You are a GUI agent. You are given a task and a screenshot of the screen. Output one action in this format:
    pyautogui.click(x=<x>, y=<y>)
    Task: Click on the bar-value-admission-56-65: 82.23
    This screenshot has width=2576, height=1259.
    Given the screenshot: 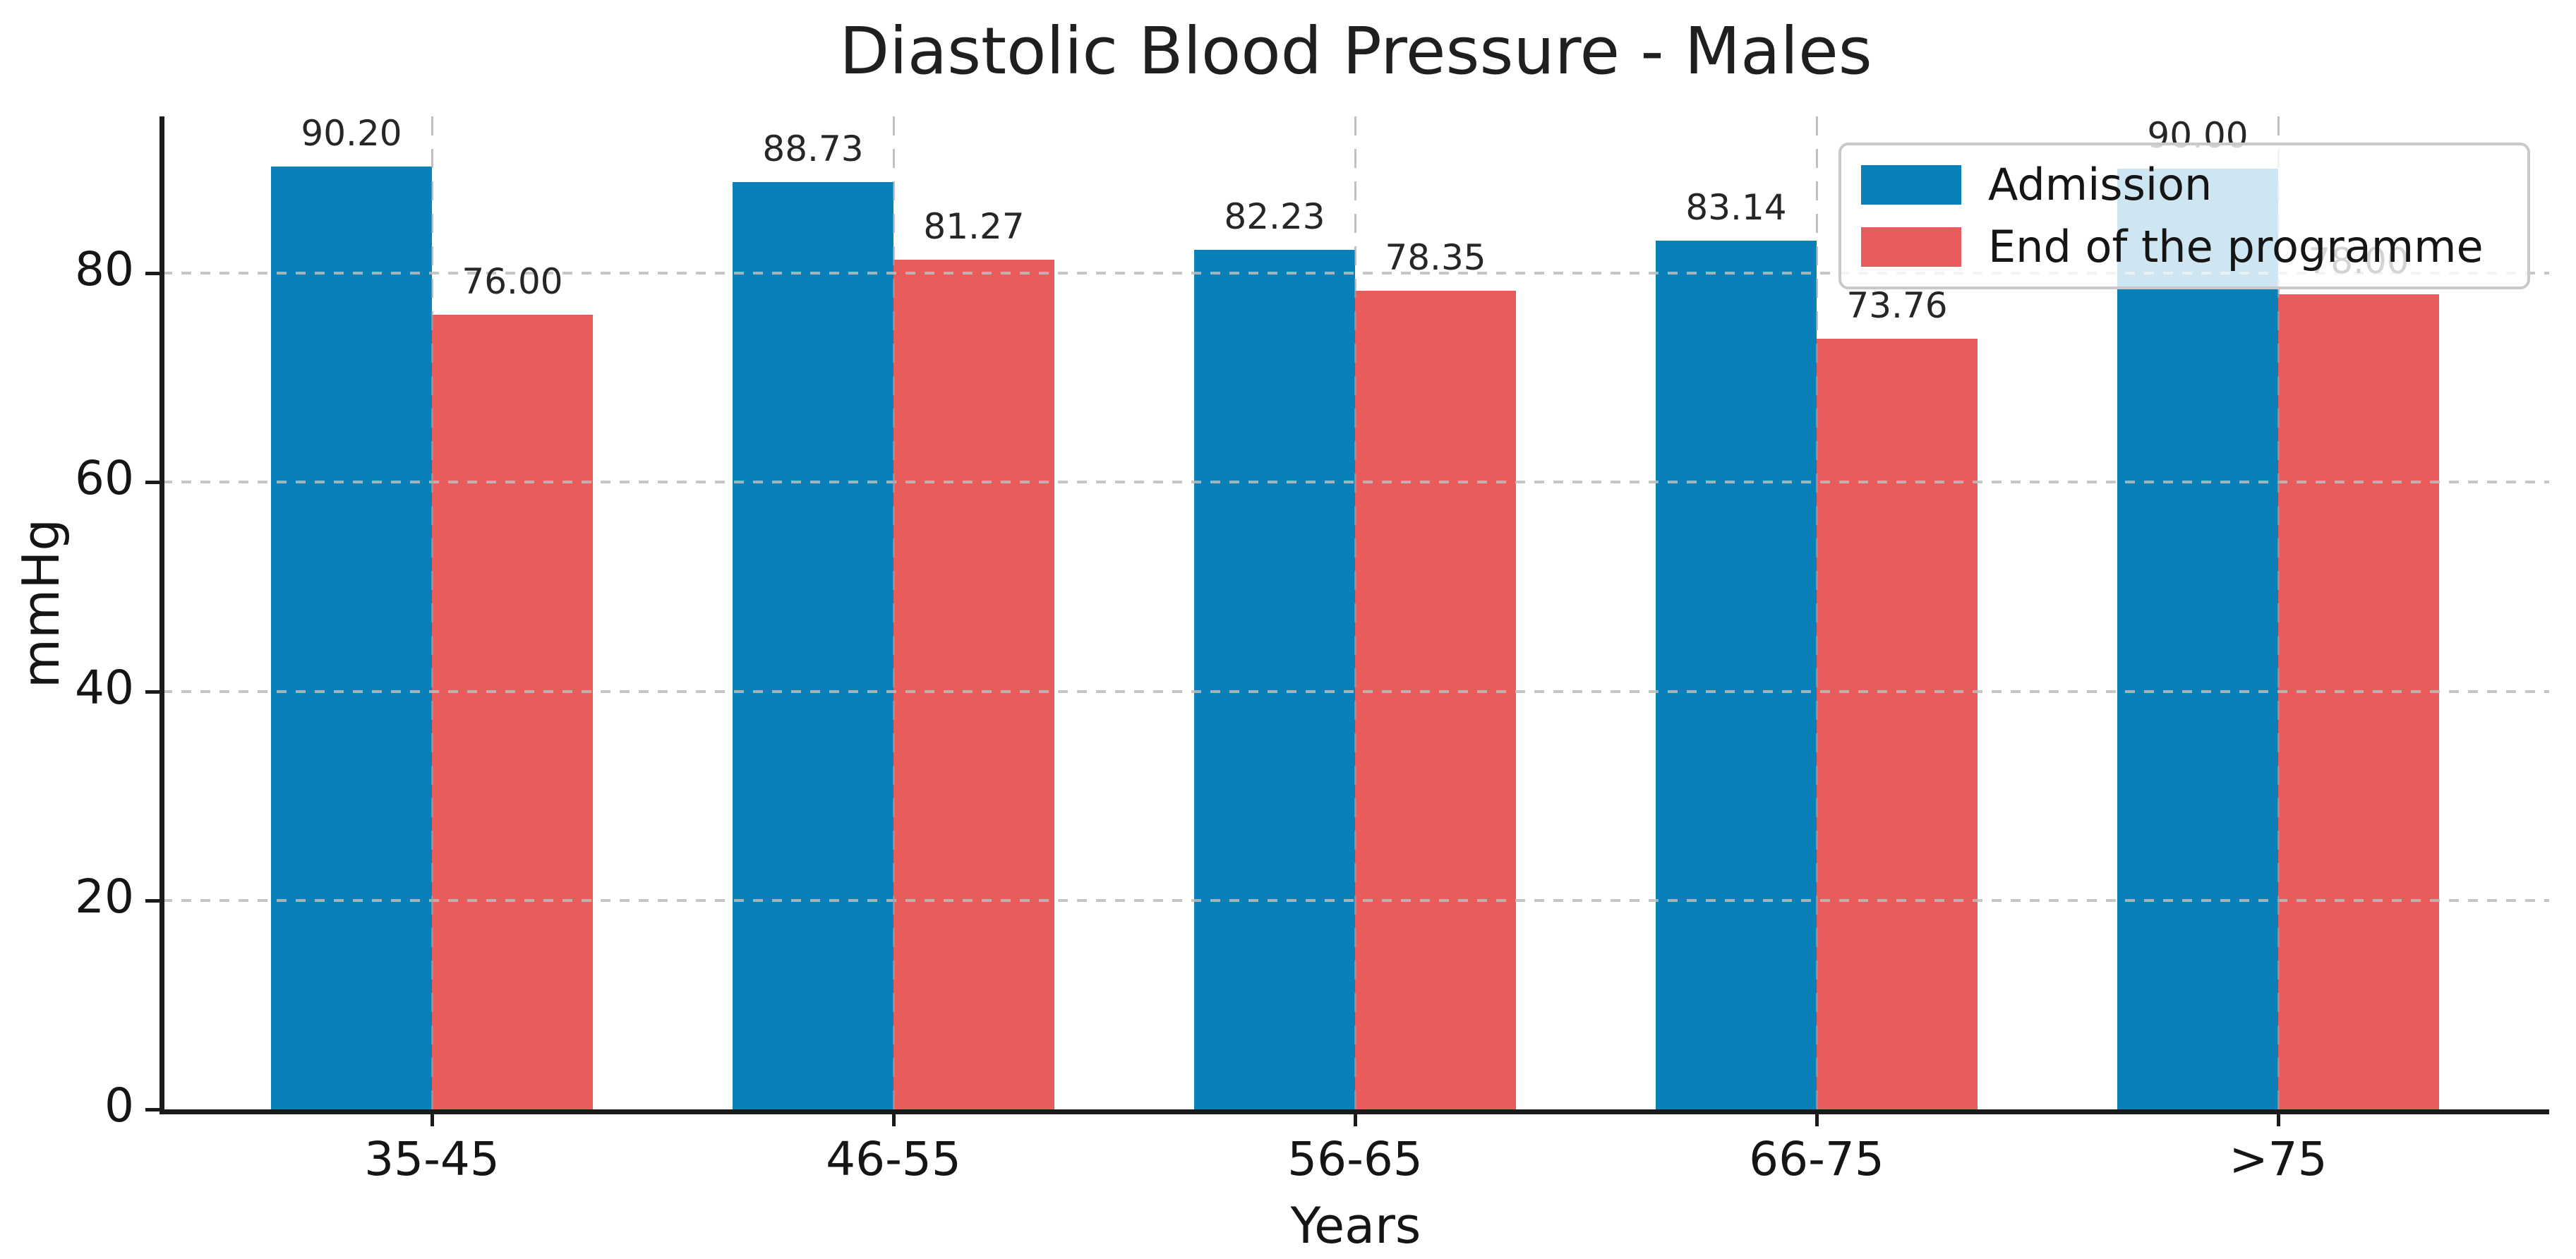 What is the action you would take?
    pyautogui.click(x=1274, y=217)
    